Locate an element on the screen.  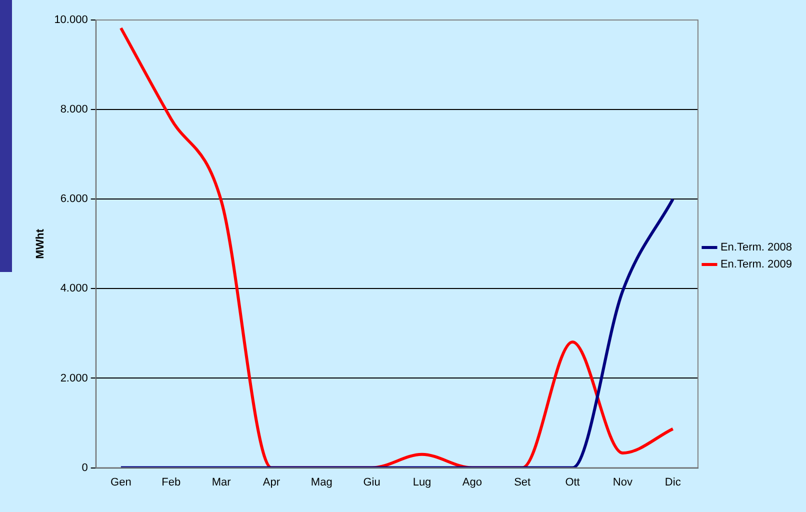
x-tick-label: Set is located at coordinates (522, 482).